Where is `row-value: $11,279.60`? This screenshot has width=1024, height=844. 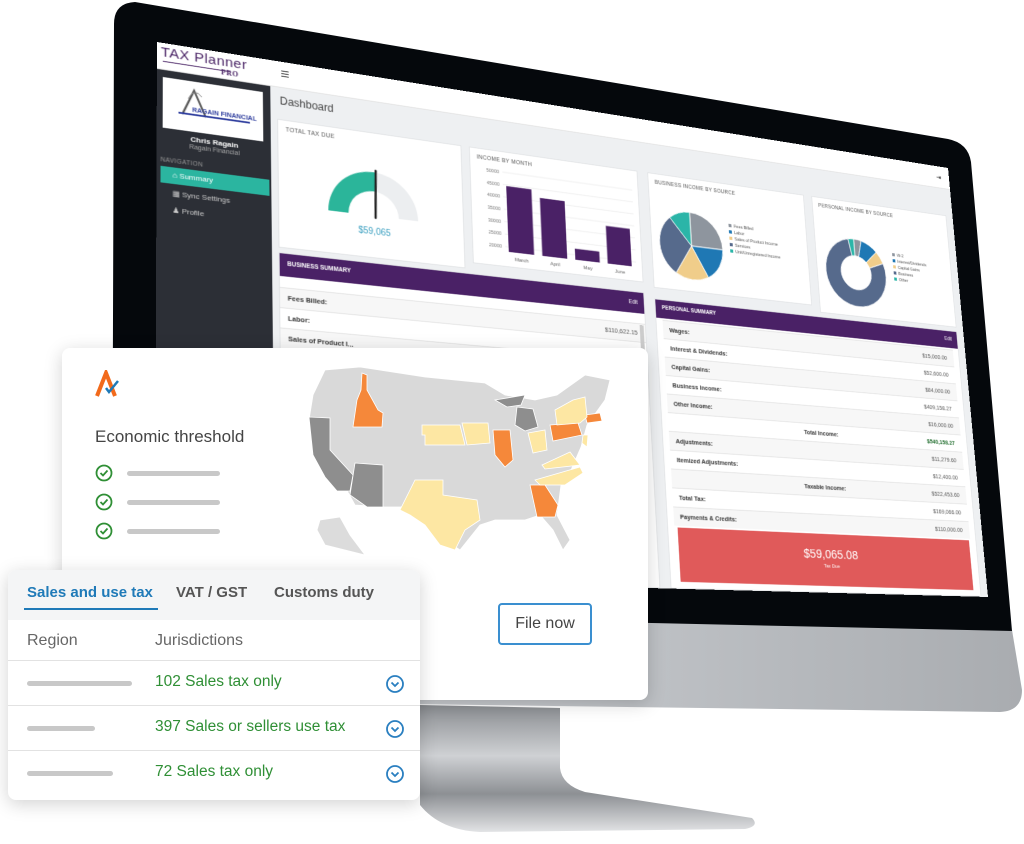 row-value: $11,279.60 is located at coordinates (944, 459).